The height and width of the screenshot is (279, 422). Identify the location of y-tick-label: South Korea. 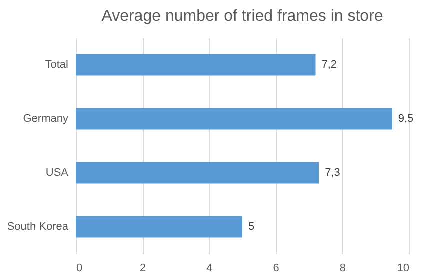
(38, 227).